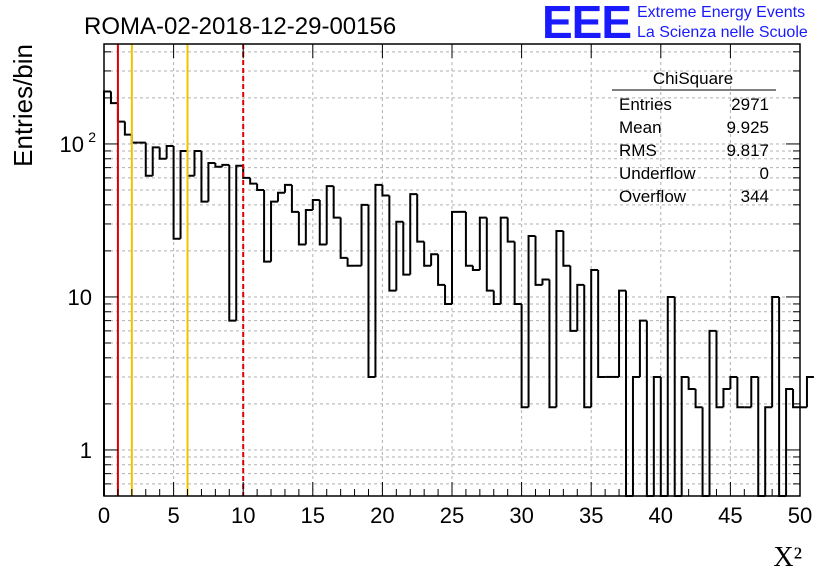 The height and width of the screenshot is (572, 836). Describe the element at coordinates (747, 150) in the screenshot. I see `stats-row-value: 9.817` at that location.